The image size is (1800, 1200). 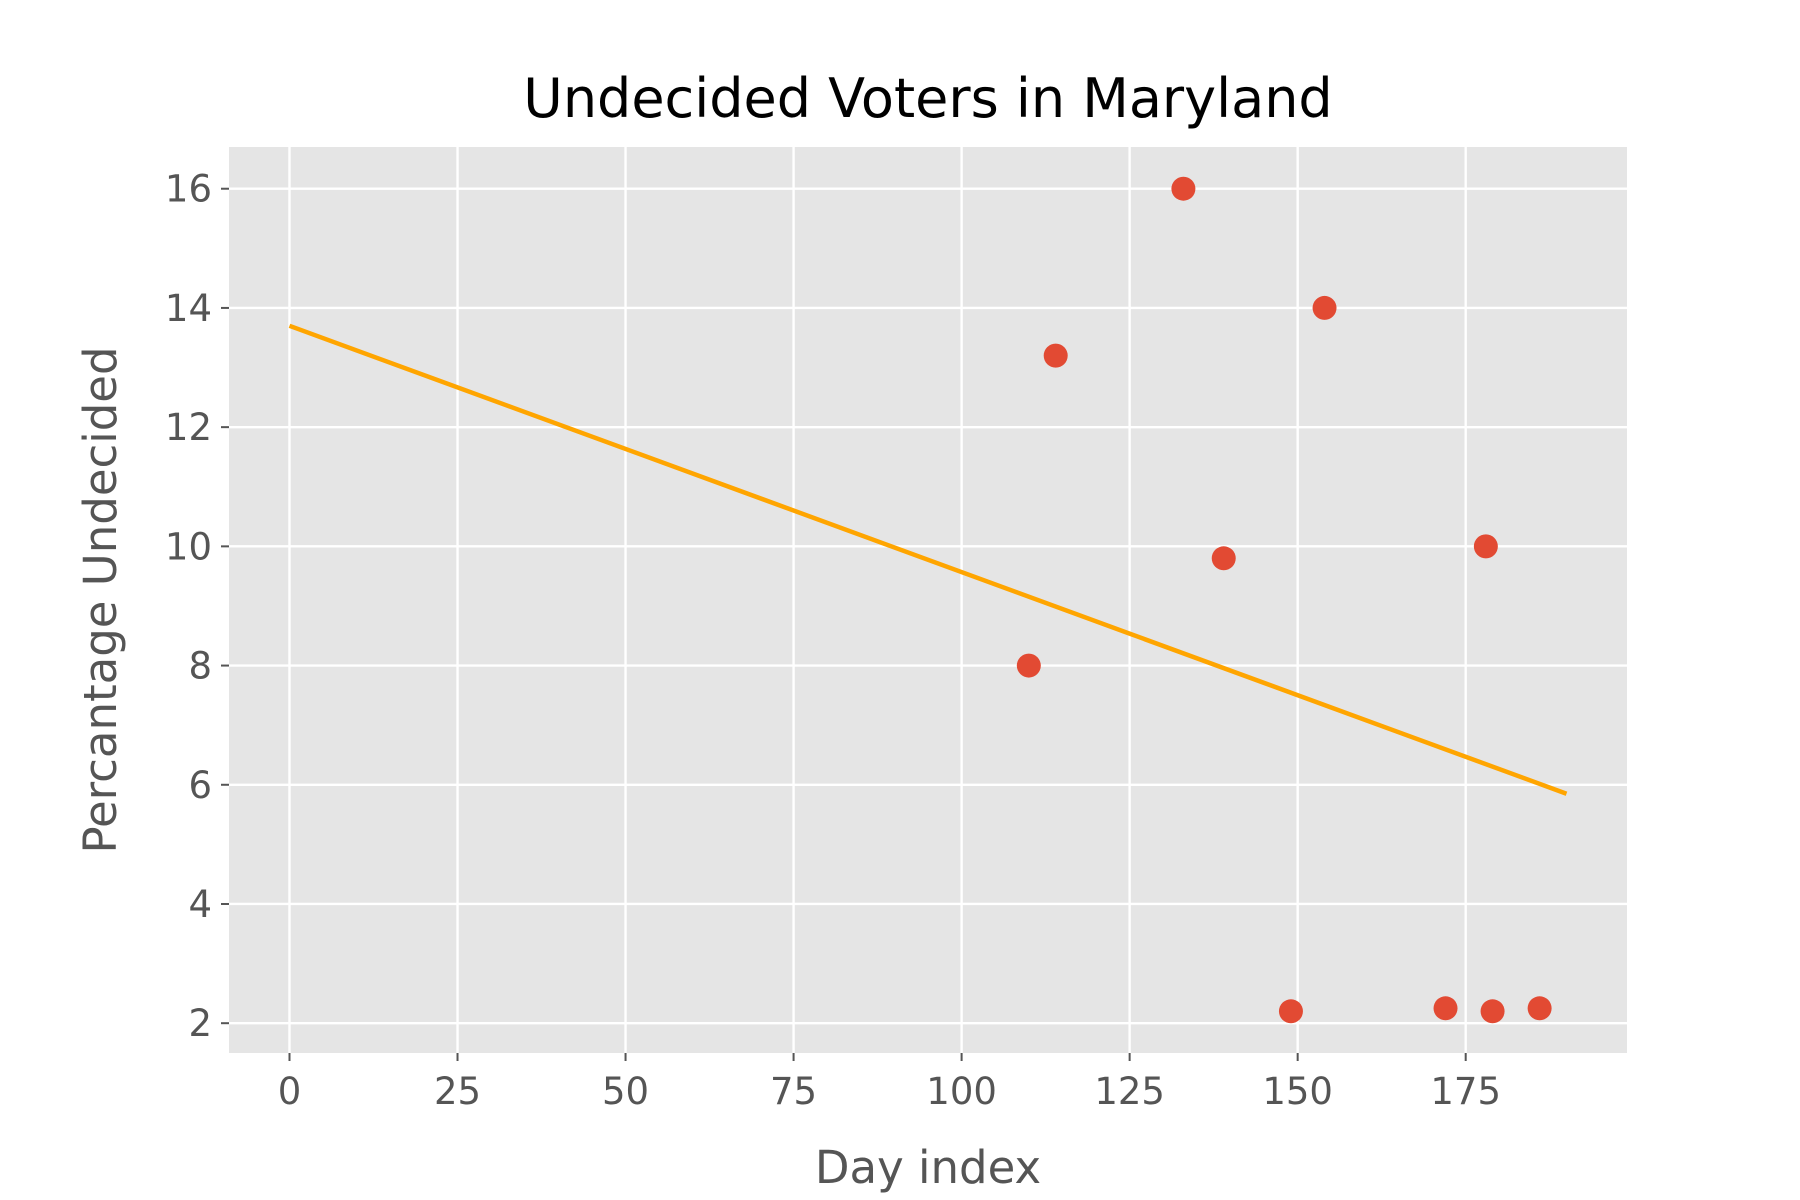 I want to click on y-tick-label: 8, so click(x=200, y=666).